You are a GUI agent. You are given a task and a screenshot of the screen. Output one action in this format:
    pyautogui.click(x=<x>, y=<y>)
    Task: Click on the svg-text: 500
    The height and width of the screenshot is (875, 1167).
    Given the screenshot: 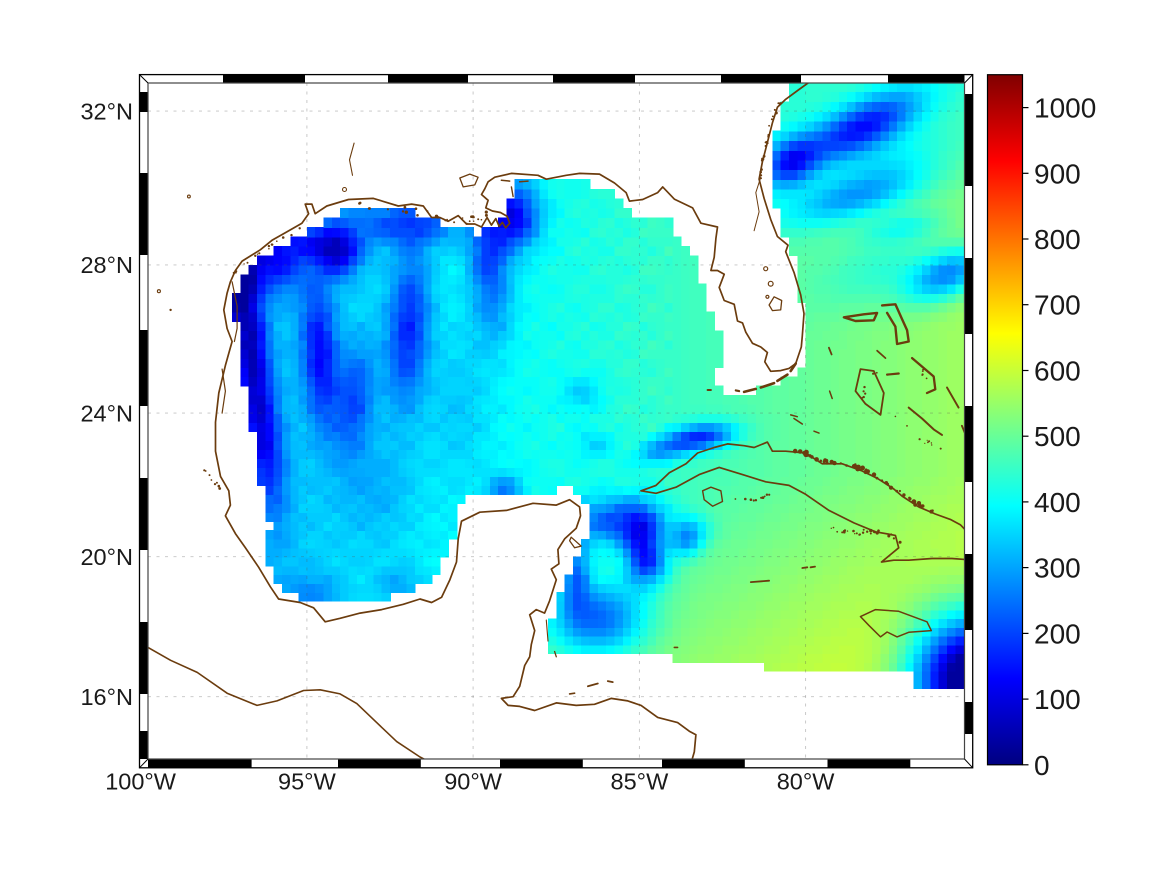 What is the action you would take?
    pyautogui.click(x=1057, y=436)
    